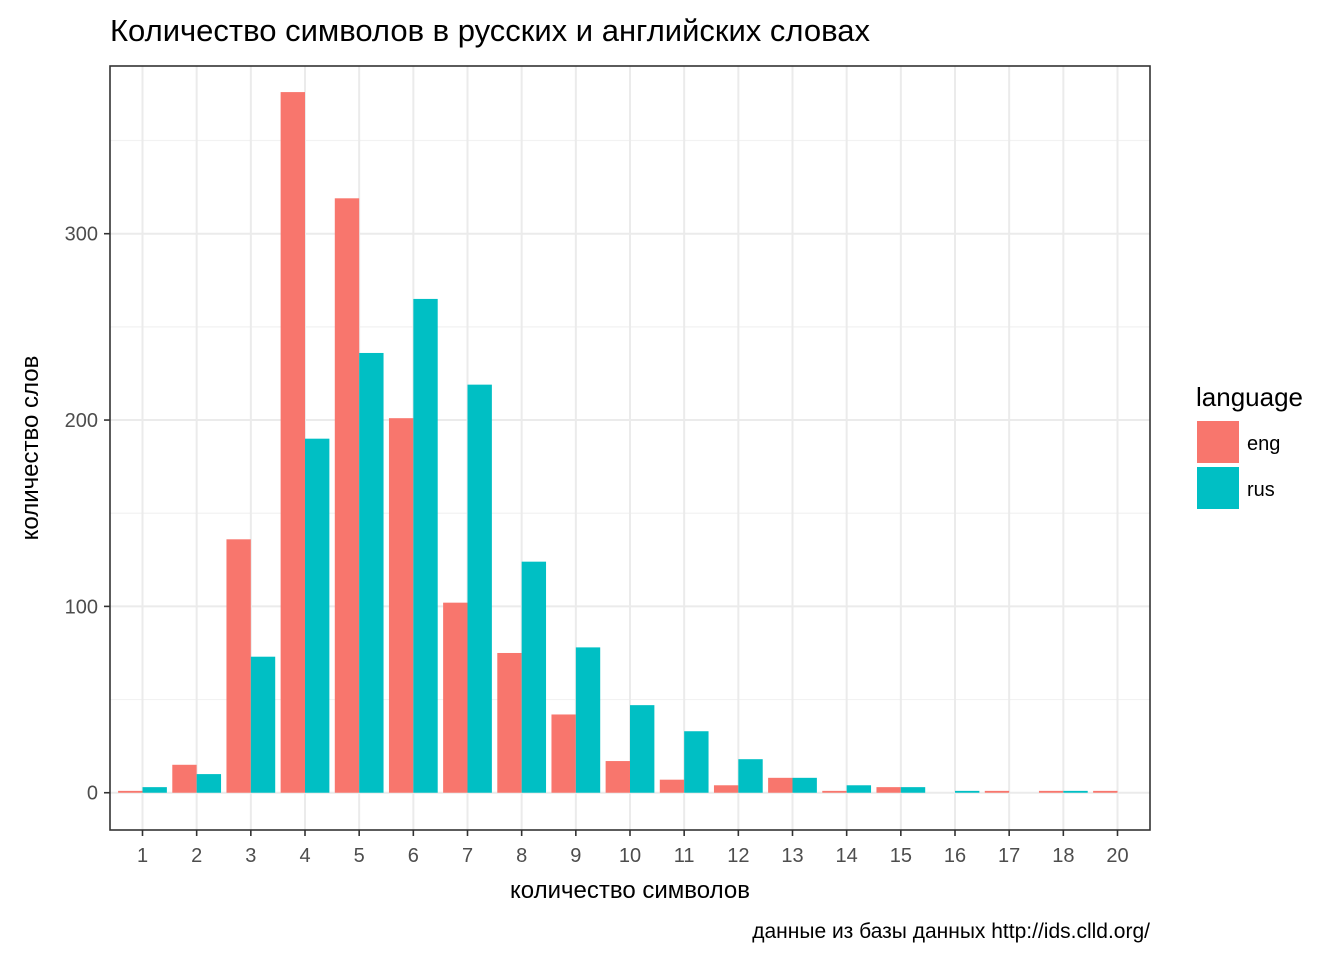 This screenshot has width=1344, height=960. Describe the element at coordinates (92, 794) in the screenshot. I see `y-tick-label: 0` at that location.